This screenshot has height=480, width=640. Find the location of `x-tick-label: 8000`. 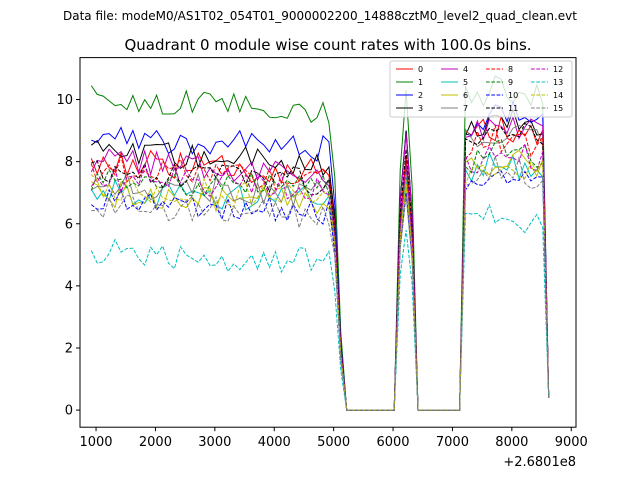

x-tick-label: 8000 is located at coordinates (511, 442).